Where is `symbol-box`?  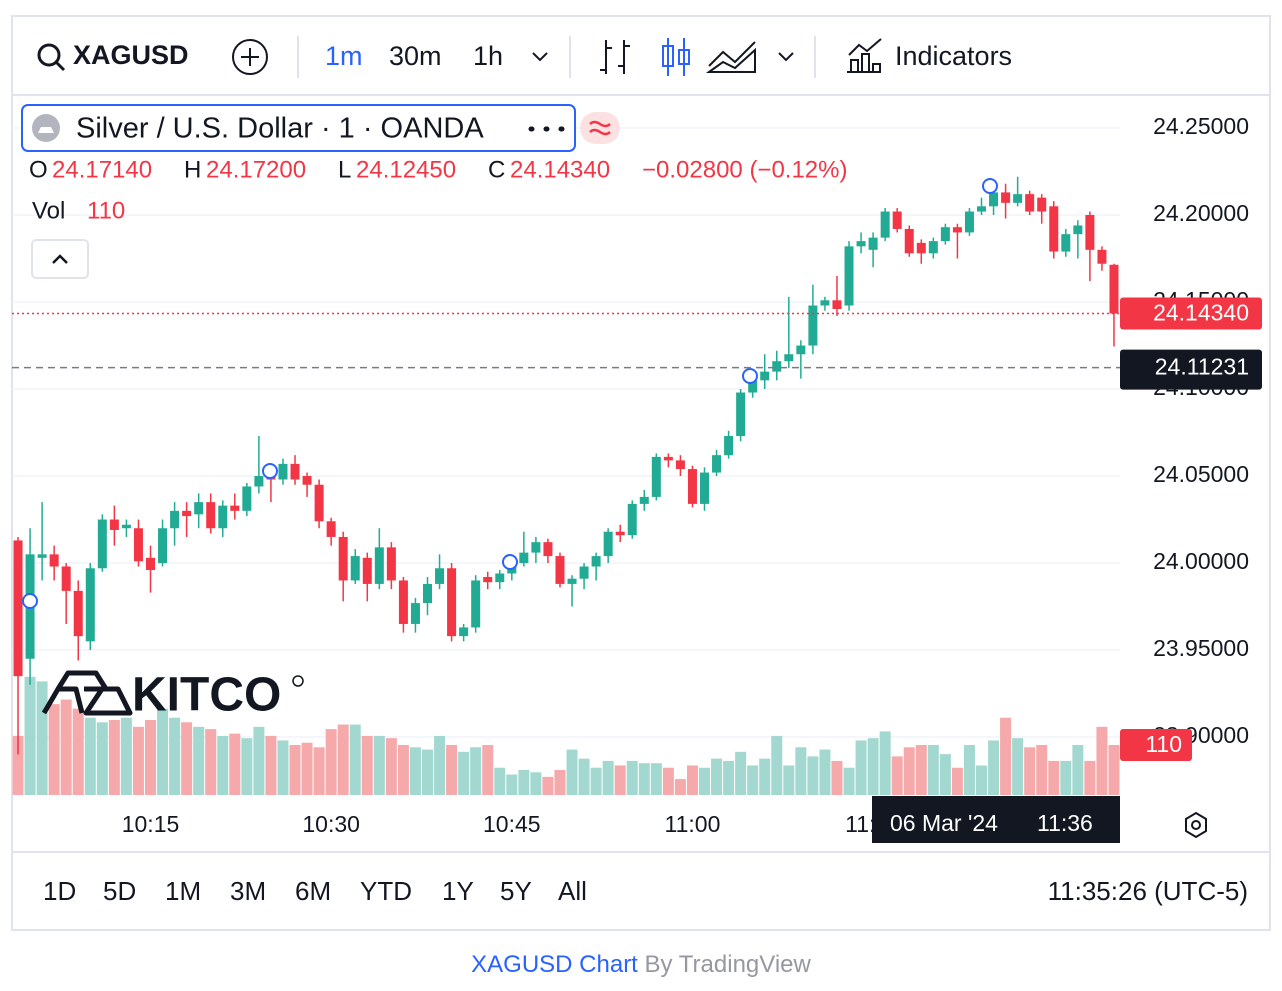 symbol-box is located at coordinates (298, 128).